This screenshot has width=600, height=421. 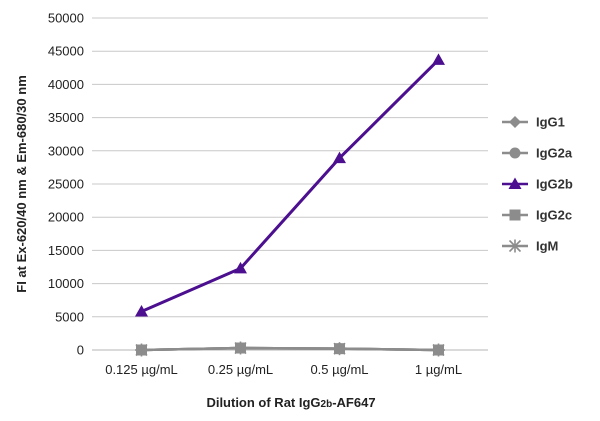 What do you see at coordinates (515, 215) in the screenshot?
I see `legend-marker-igg2c` at bounding box center [515, 215].